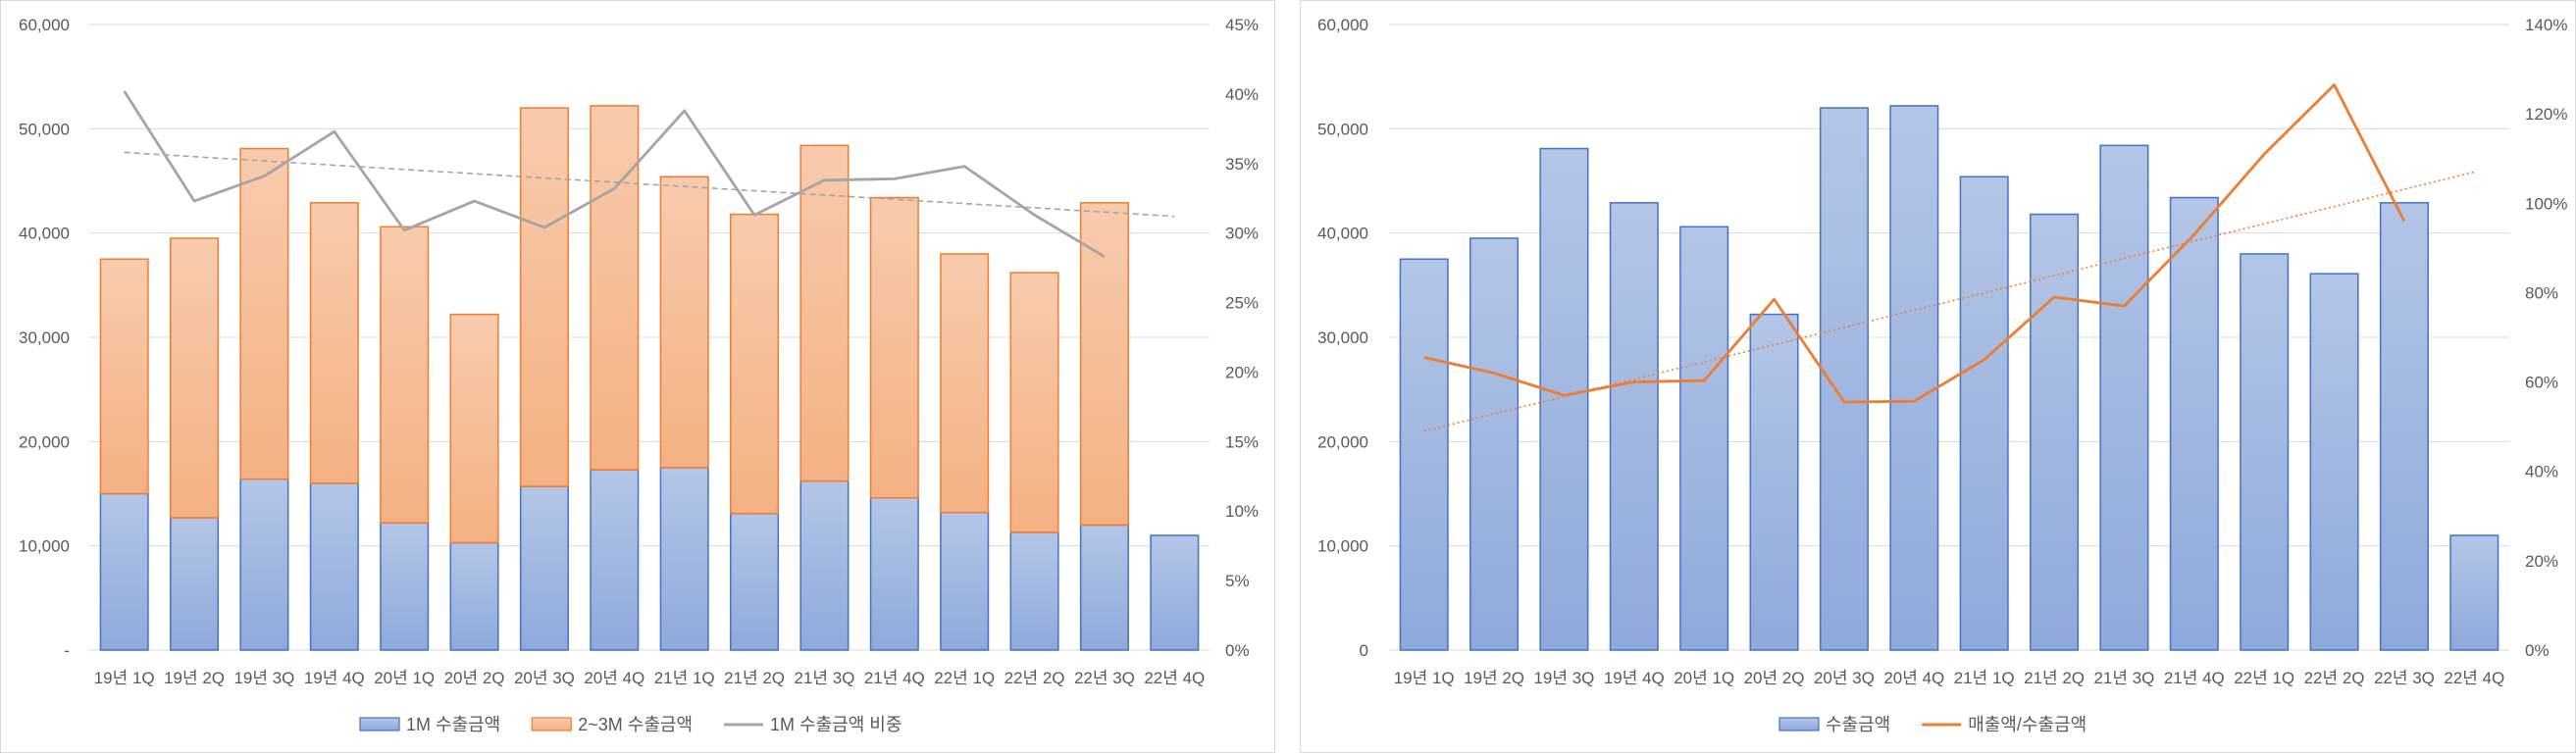  I want to click on y-tick-label: 60,000, so click(44, 25).